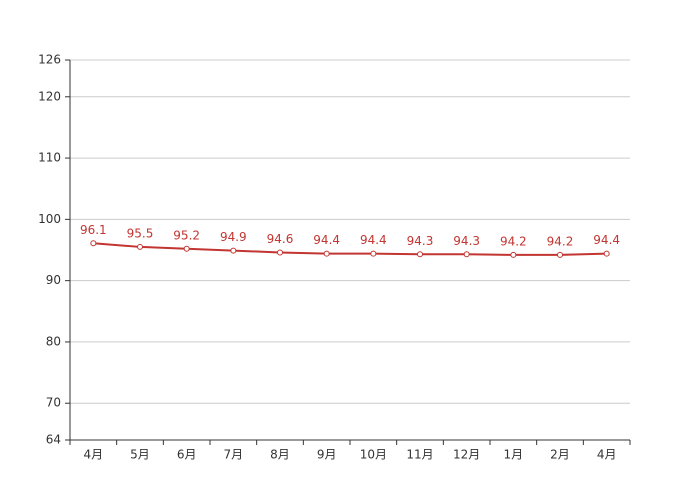 Image resolution: width=700 pixels, height=500 pixels. I want to click on data-label: 95.5, so click(140, 233).